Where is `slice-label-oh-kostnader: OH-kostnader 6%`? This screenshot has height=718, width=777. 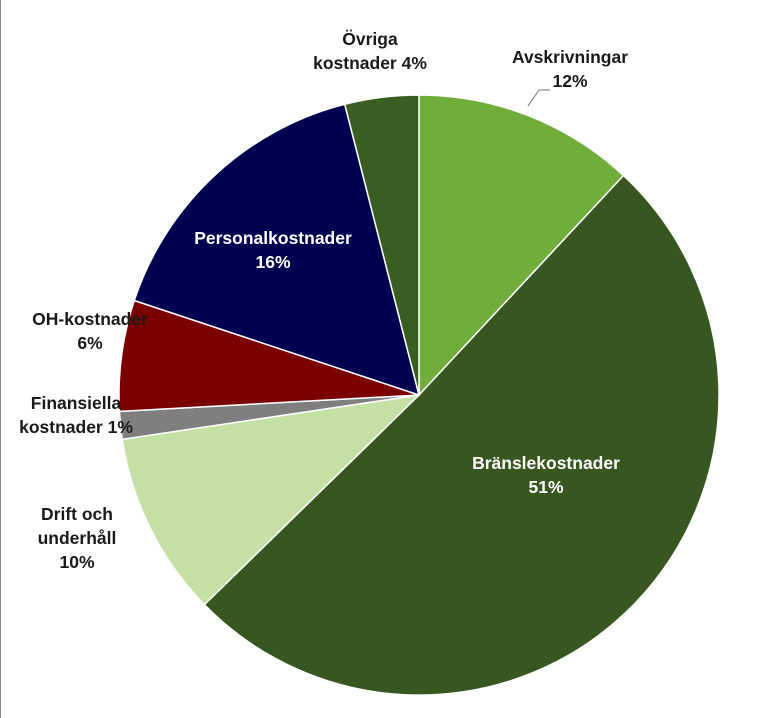
slice-label-oh-kostnader: OH-kostnader 6% is located at coordinates (90, 331).